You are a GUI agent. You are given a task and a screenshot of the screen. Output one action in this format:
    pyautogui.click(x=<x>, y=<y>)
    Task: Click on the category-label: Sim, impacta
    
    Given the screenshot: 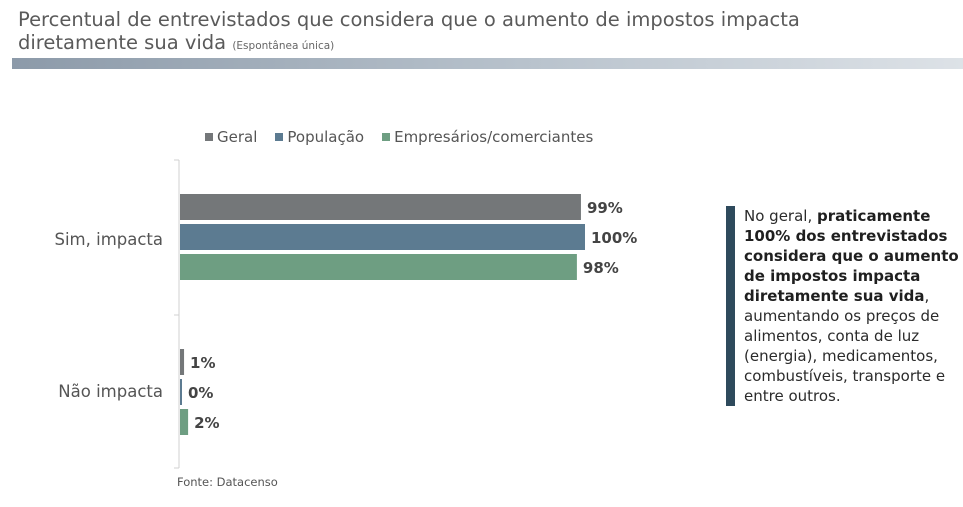 What is the action you would take?
    pyautogui.click(x=108, y=239)
    